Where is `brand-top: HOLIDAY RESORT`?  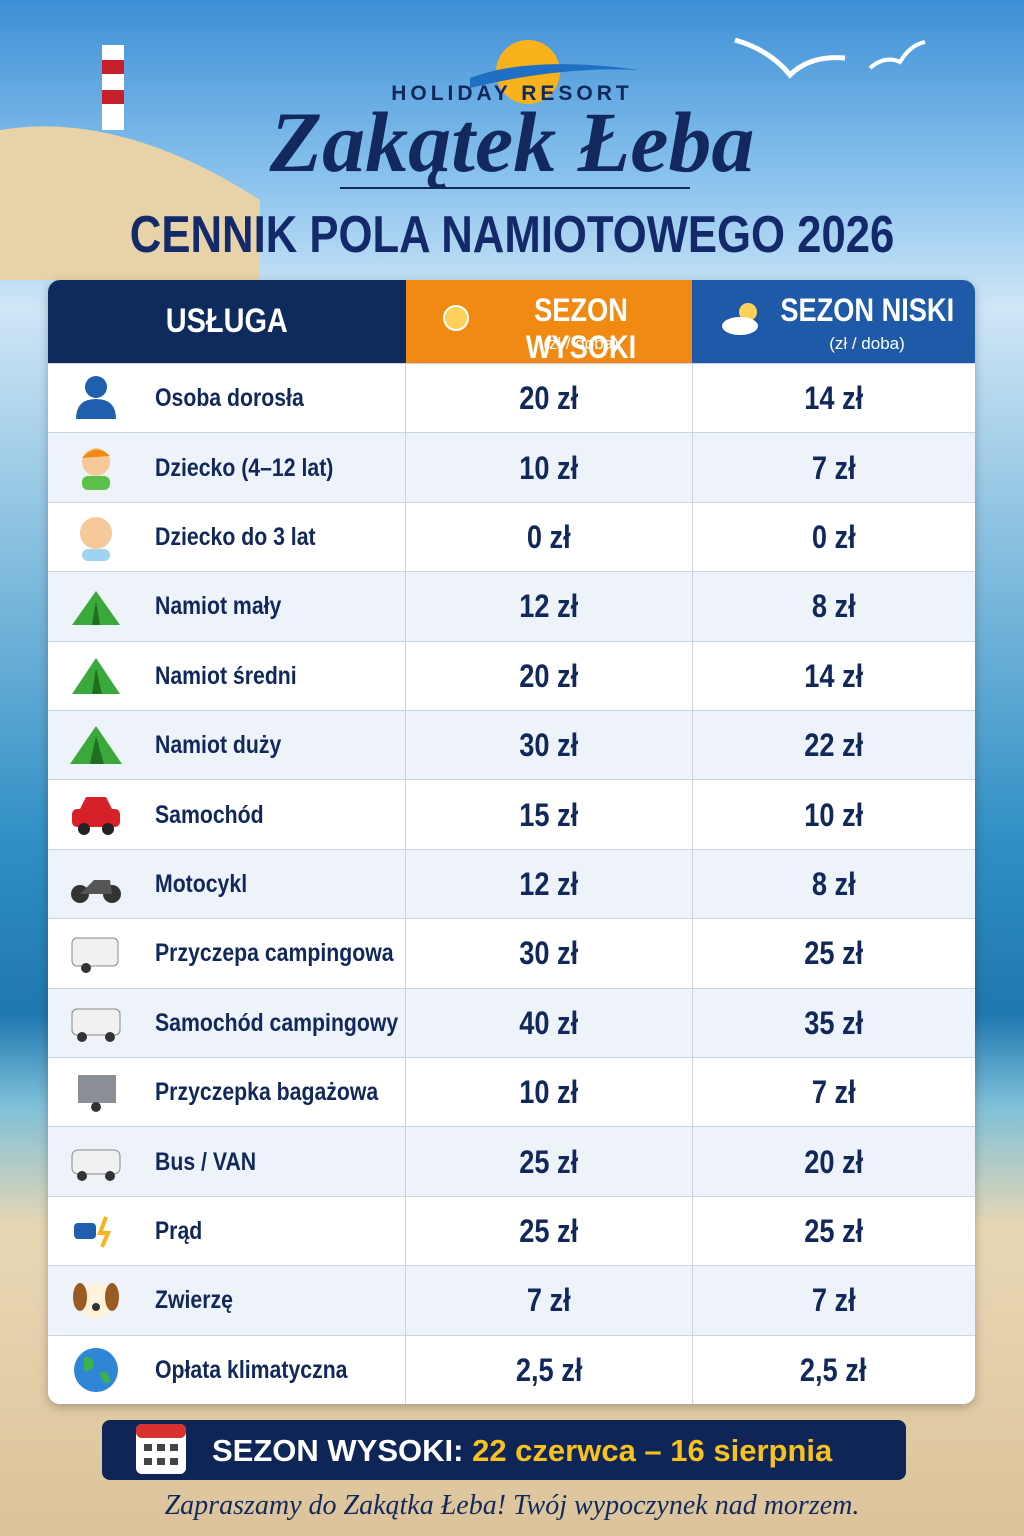 brand-top: HOLIDAY RESORT is located at coordinates (512, 93).